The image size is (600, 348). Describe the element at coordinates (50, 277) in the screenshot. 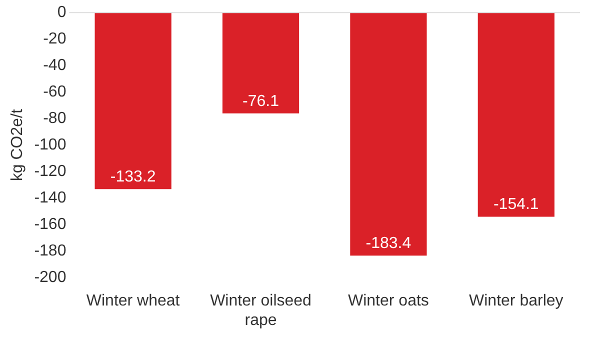

I see `y-tick-label: -200` at that location.